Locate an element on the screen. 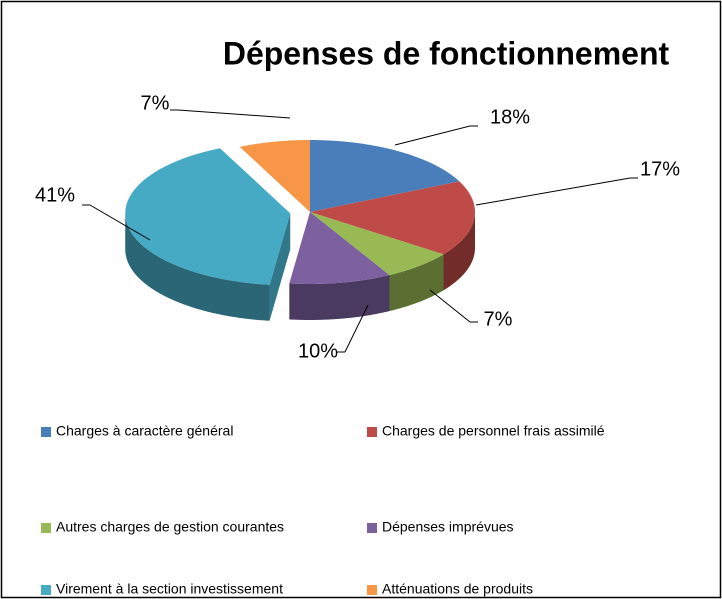 Image resolution: width=722 pixels, height=599 pixels. legend-label: Dépenses imprévues is located at coordinates (448, 527).